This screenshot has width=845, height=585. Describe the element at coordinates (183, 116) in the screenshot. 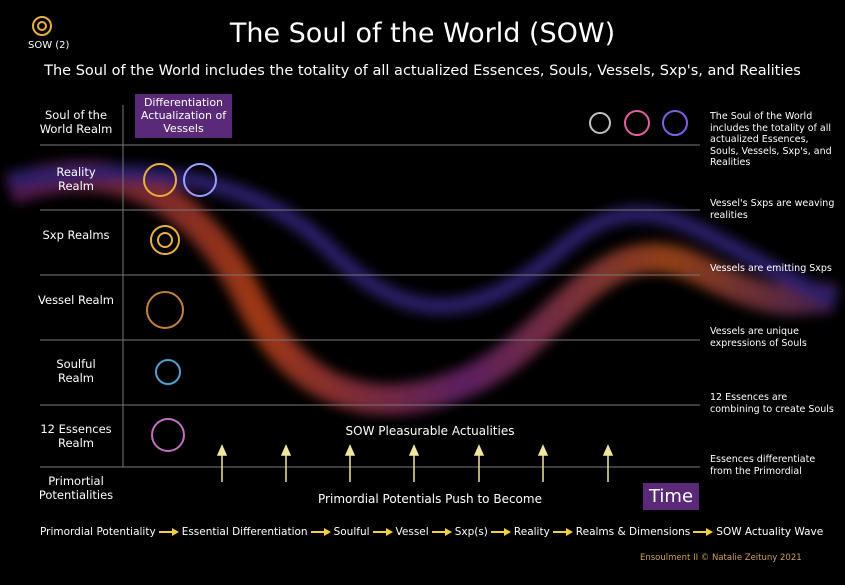

I see `badge: Differentiation Actualization of Vessels` at that location.